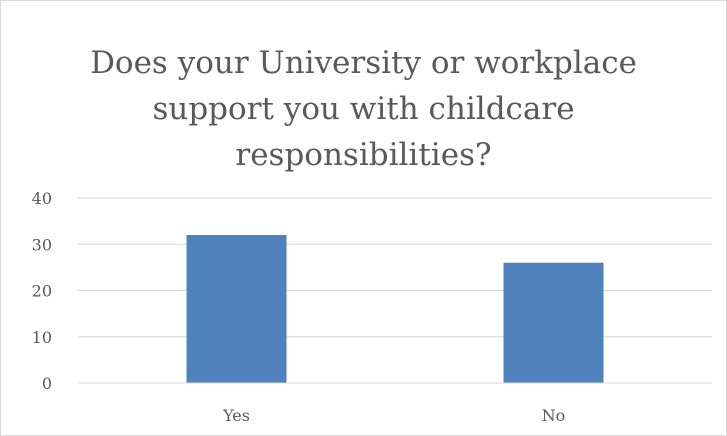 The width and height of the screenshot is (727, 436). What do you see at coordinates (554, 415) in the screenshot?
I see `x-tick-label-no: No` at bounding box center [554, 415].